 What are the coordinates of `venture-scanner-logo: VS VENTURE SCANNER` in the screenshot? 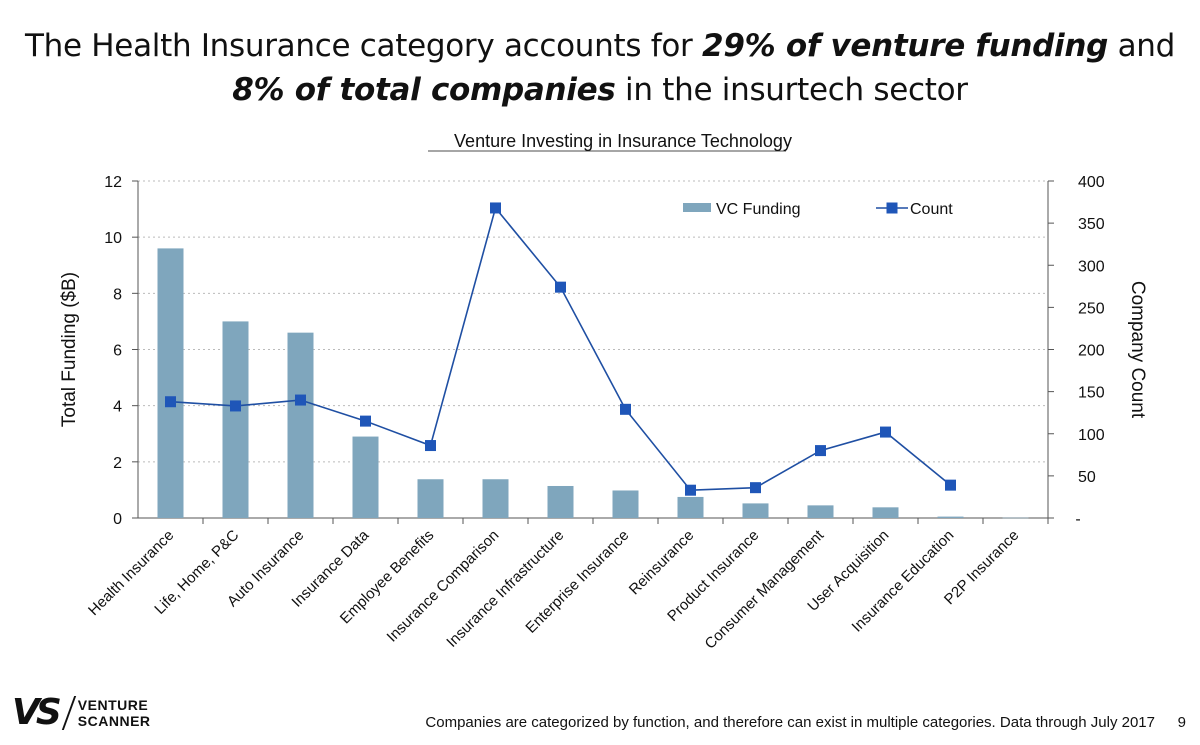 It's located at (81, 713).